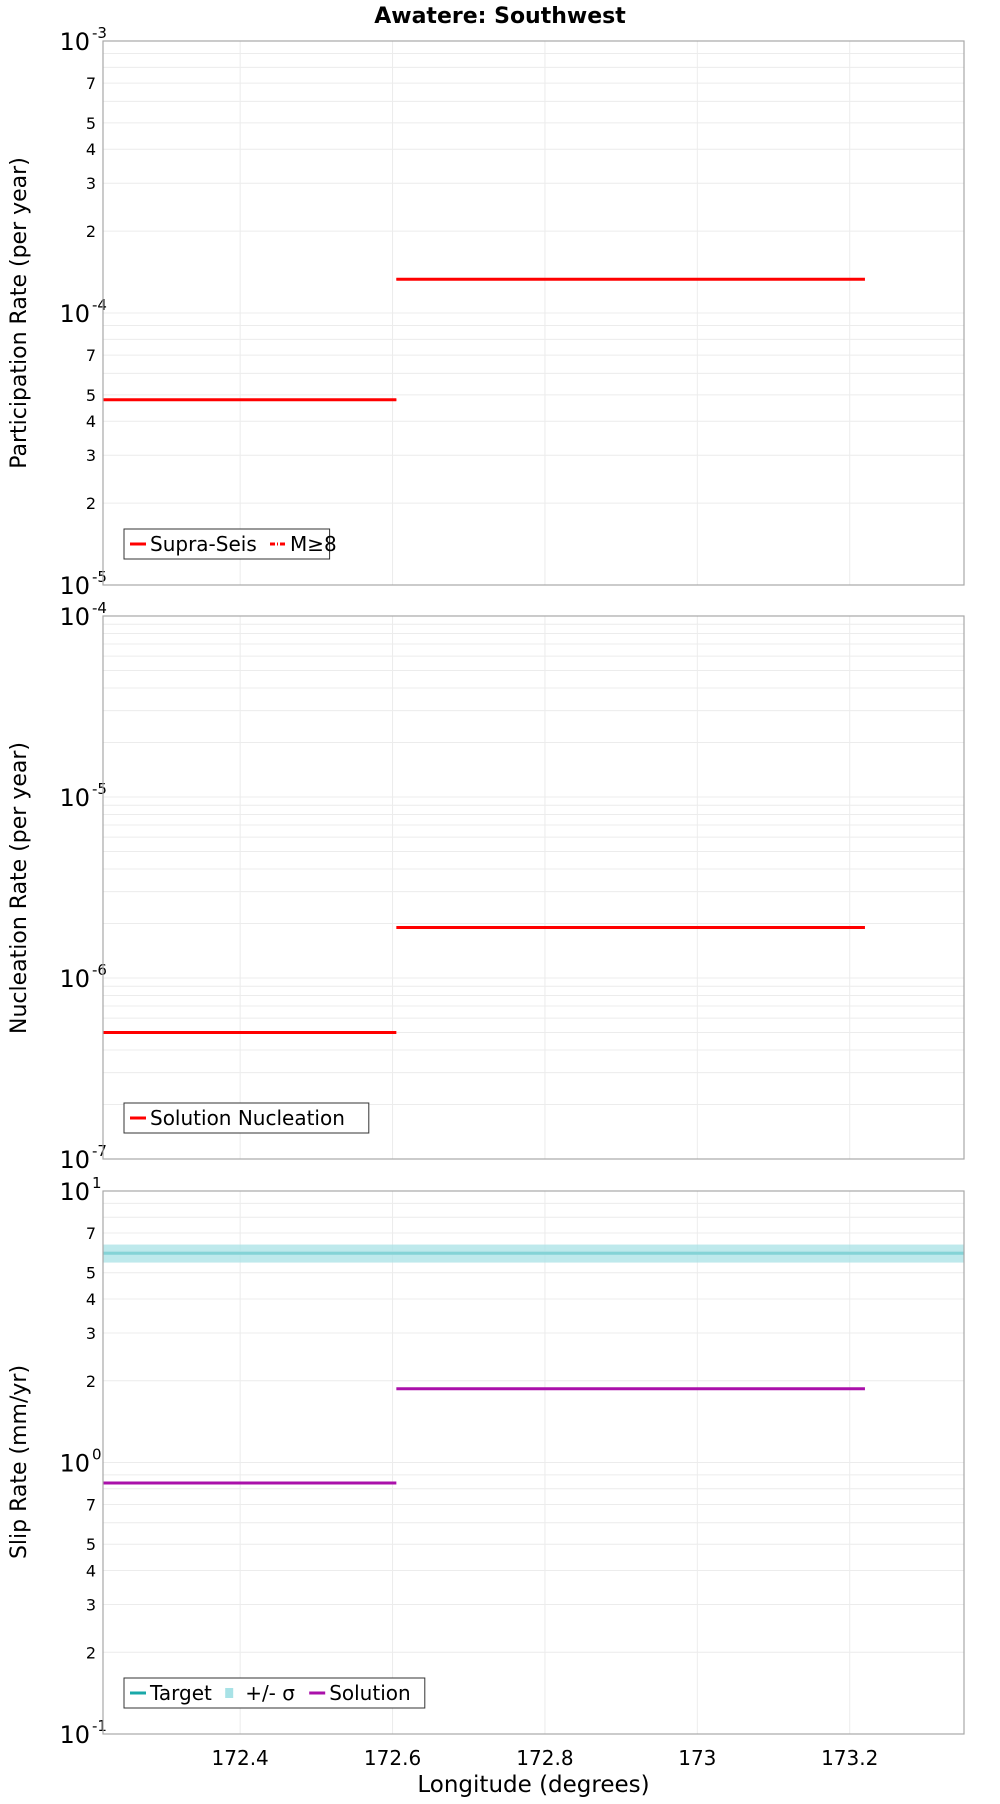 This screenshot has height=1804, width=1000. I want to click on participation-legend-box, so click(227, 544).